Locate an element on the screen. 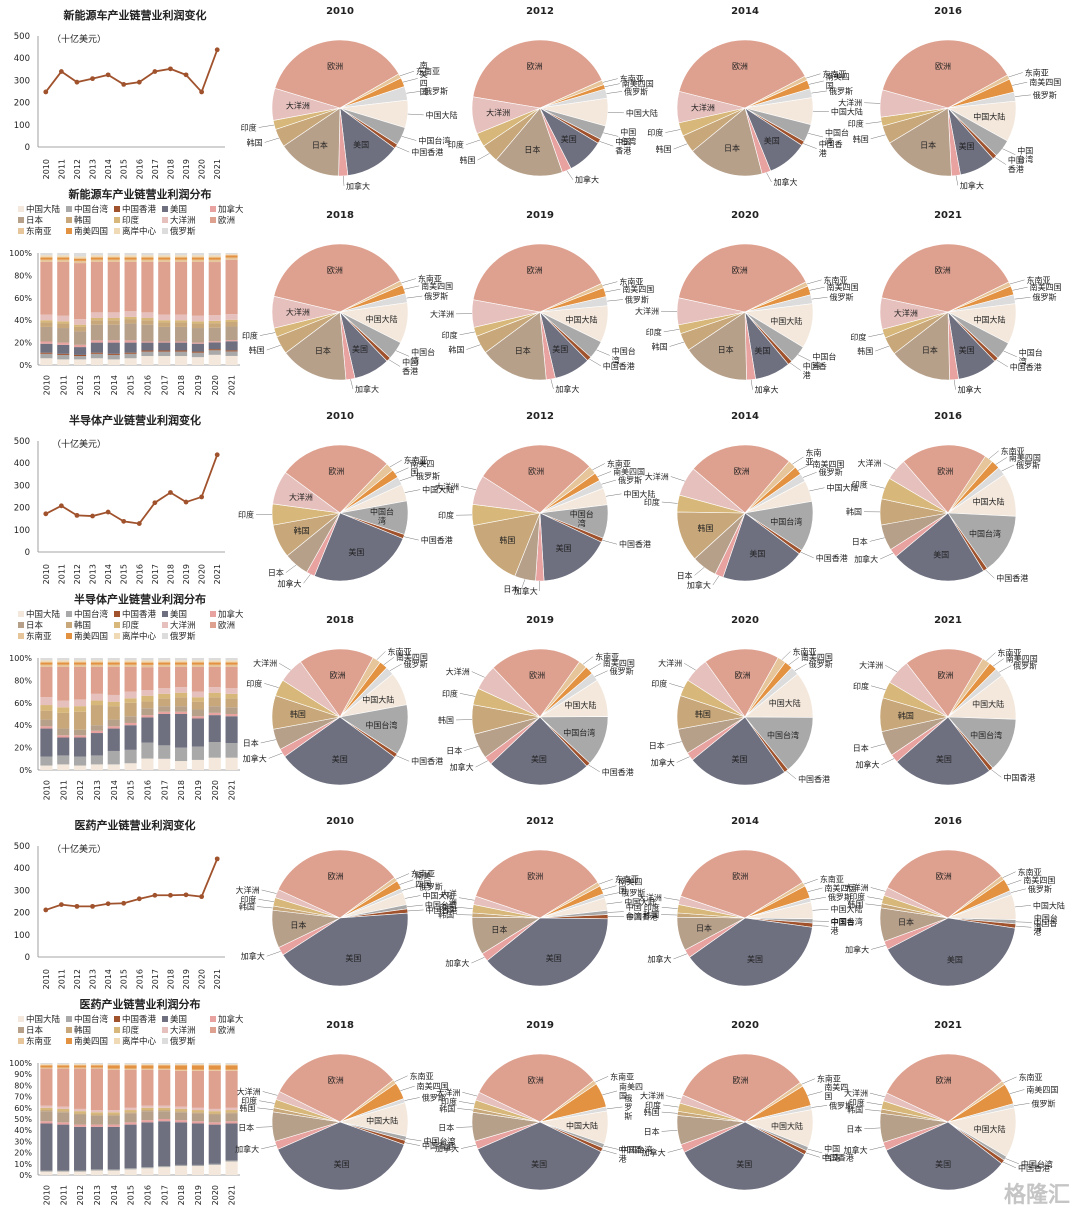 This screenshot has height=1215, width=1080. y-tick-label: 100 is located at coordinates (22, 936).